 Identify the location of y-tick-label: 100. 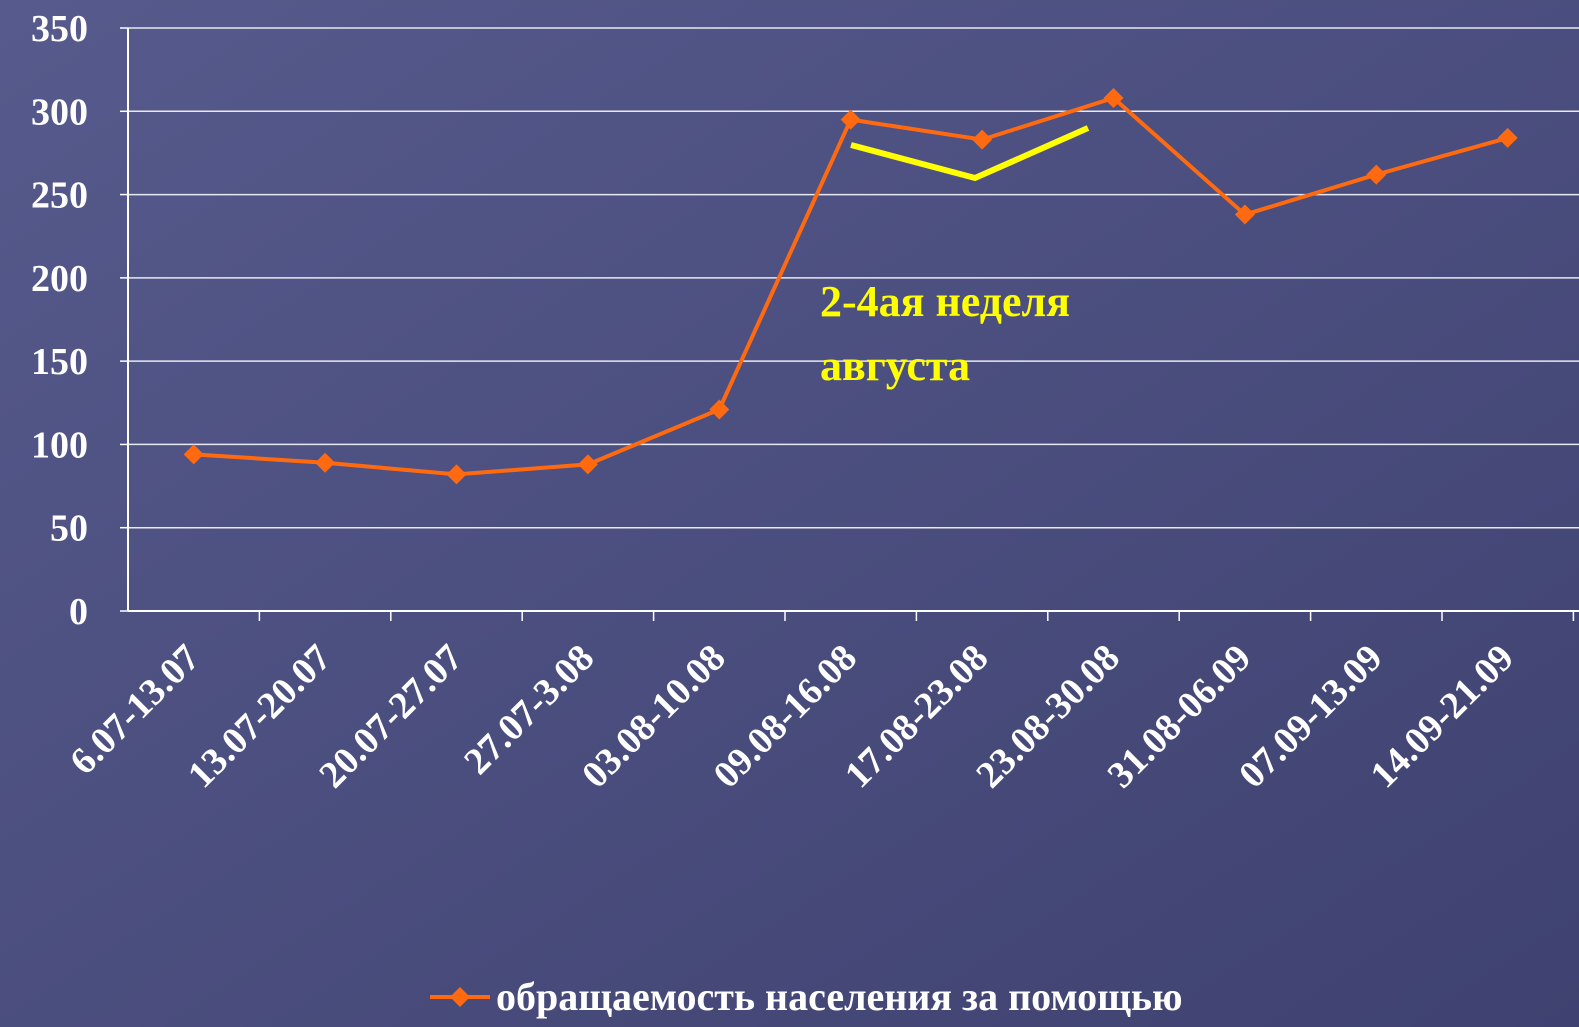
(59, 445).